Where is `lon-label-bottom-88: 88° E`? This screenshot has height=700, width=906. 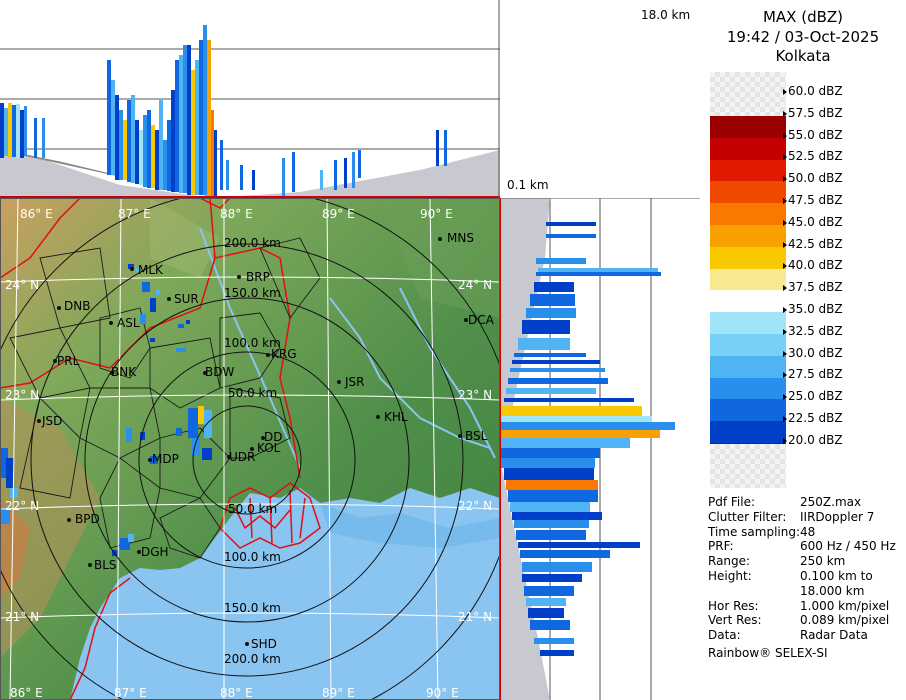 lon-label-bottom-88: 88° E is located at coordinates (236, 693).